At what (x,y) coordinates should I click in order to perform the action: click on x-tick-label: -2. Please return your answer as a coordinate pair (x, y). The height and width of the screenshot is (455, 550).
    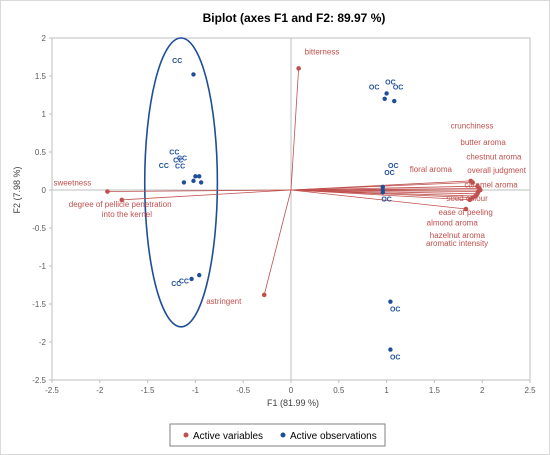
    Looking at the image, I should click on (100, 390).